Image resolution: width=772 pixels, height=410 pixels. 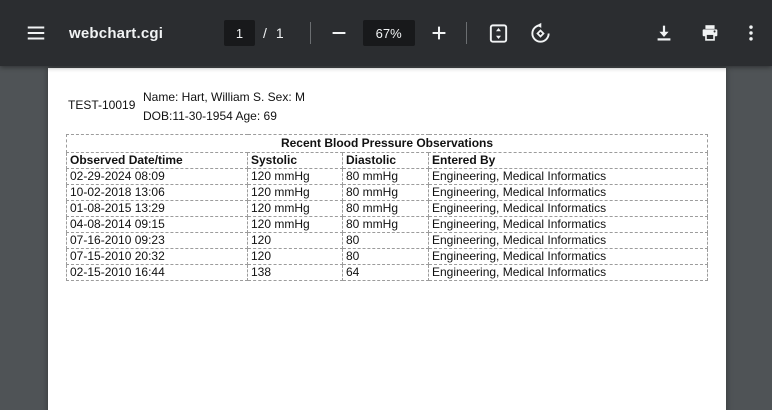 I want to click on cell-observed: 10-02-2018 13:06, so click(x=157, y=192).